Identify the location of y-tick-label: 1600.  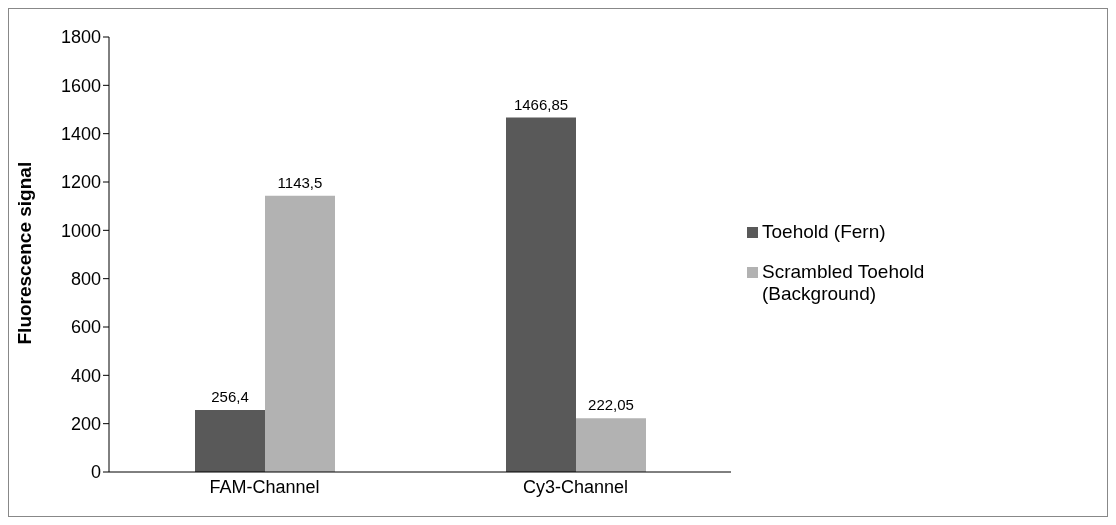
(80, 85).